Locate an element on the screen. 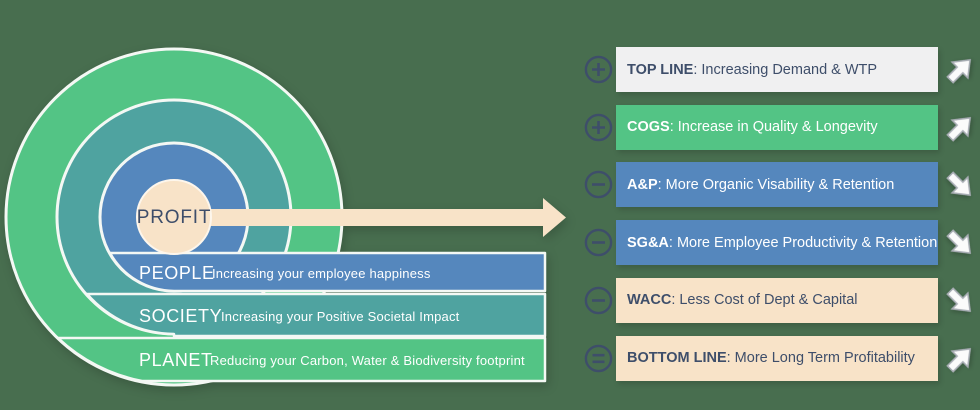  impact-term: SG&A is located at coordinates (648, 242).